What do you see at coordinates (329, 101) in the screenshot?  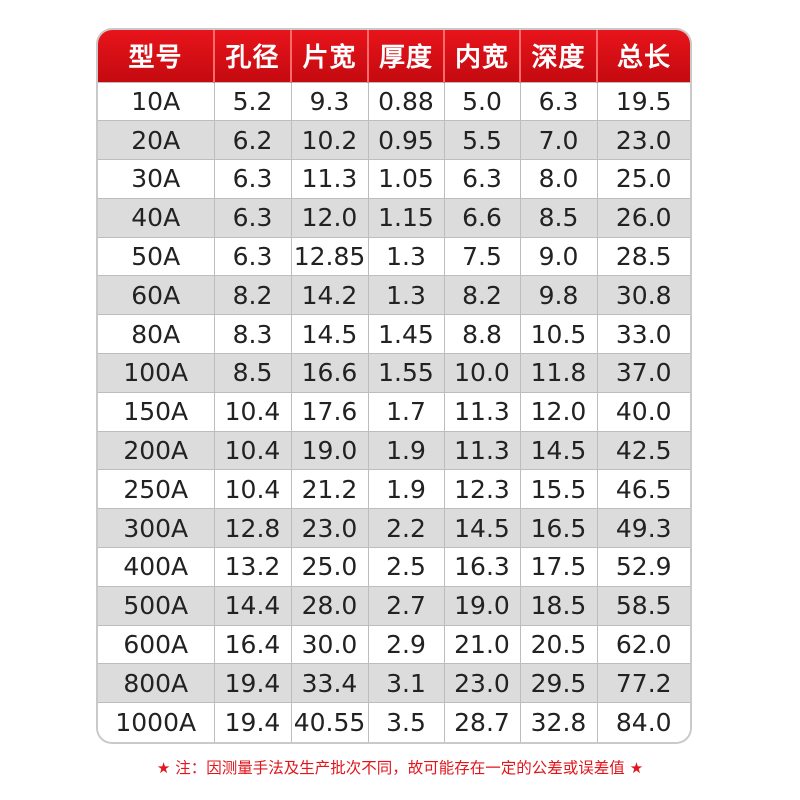 I see `cell-blade-width: 9.3` at bounding box center [329, 101].